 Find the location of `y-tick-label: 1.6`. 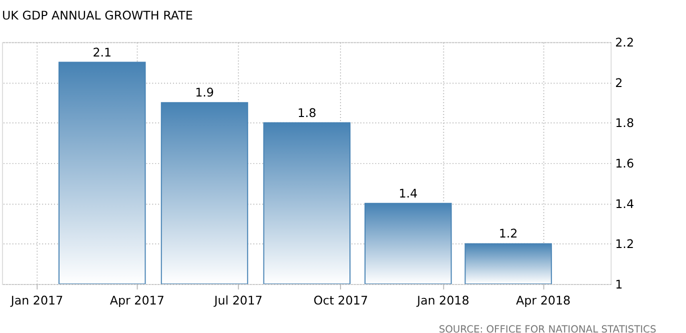

y-tick-label: 1.6 is located at coordinates (624, 163).